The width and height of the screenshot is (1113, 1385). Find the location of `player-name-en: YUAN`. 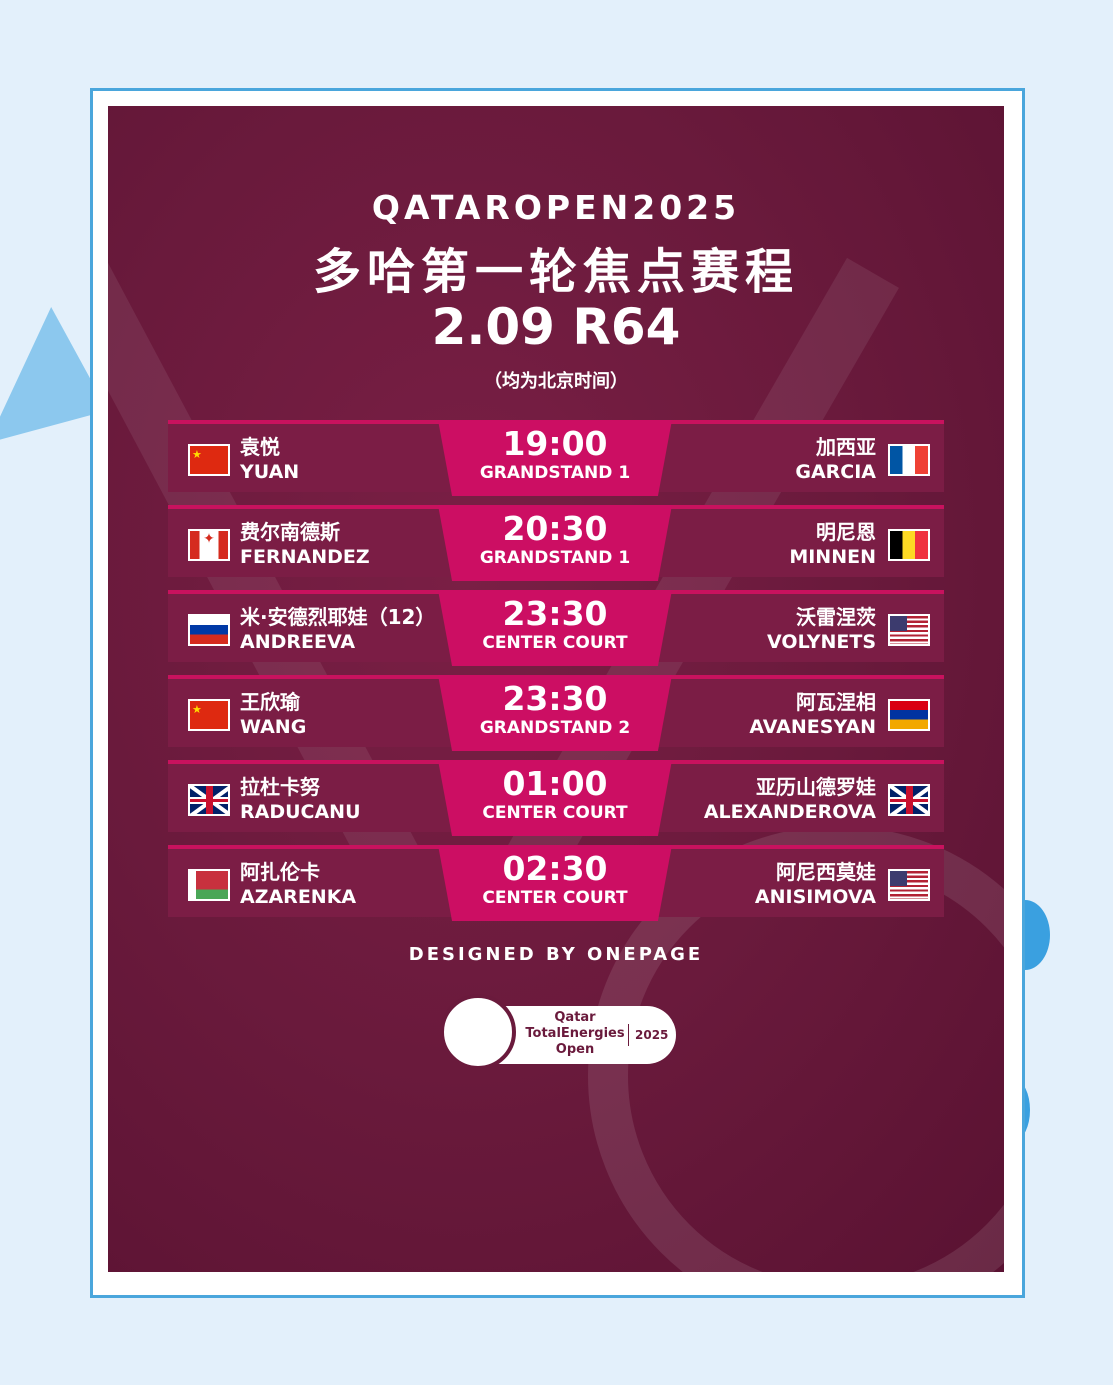

player-name-en: YUAN is located at coordinates (270, 472).